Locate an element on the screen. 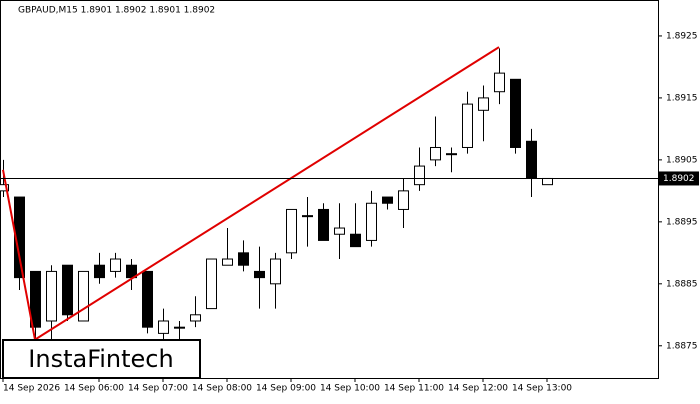 This screenshot has width=700, height=404. x-tick-label: 14 Sep 10:00 is located at coordinates (350, 389).